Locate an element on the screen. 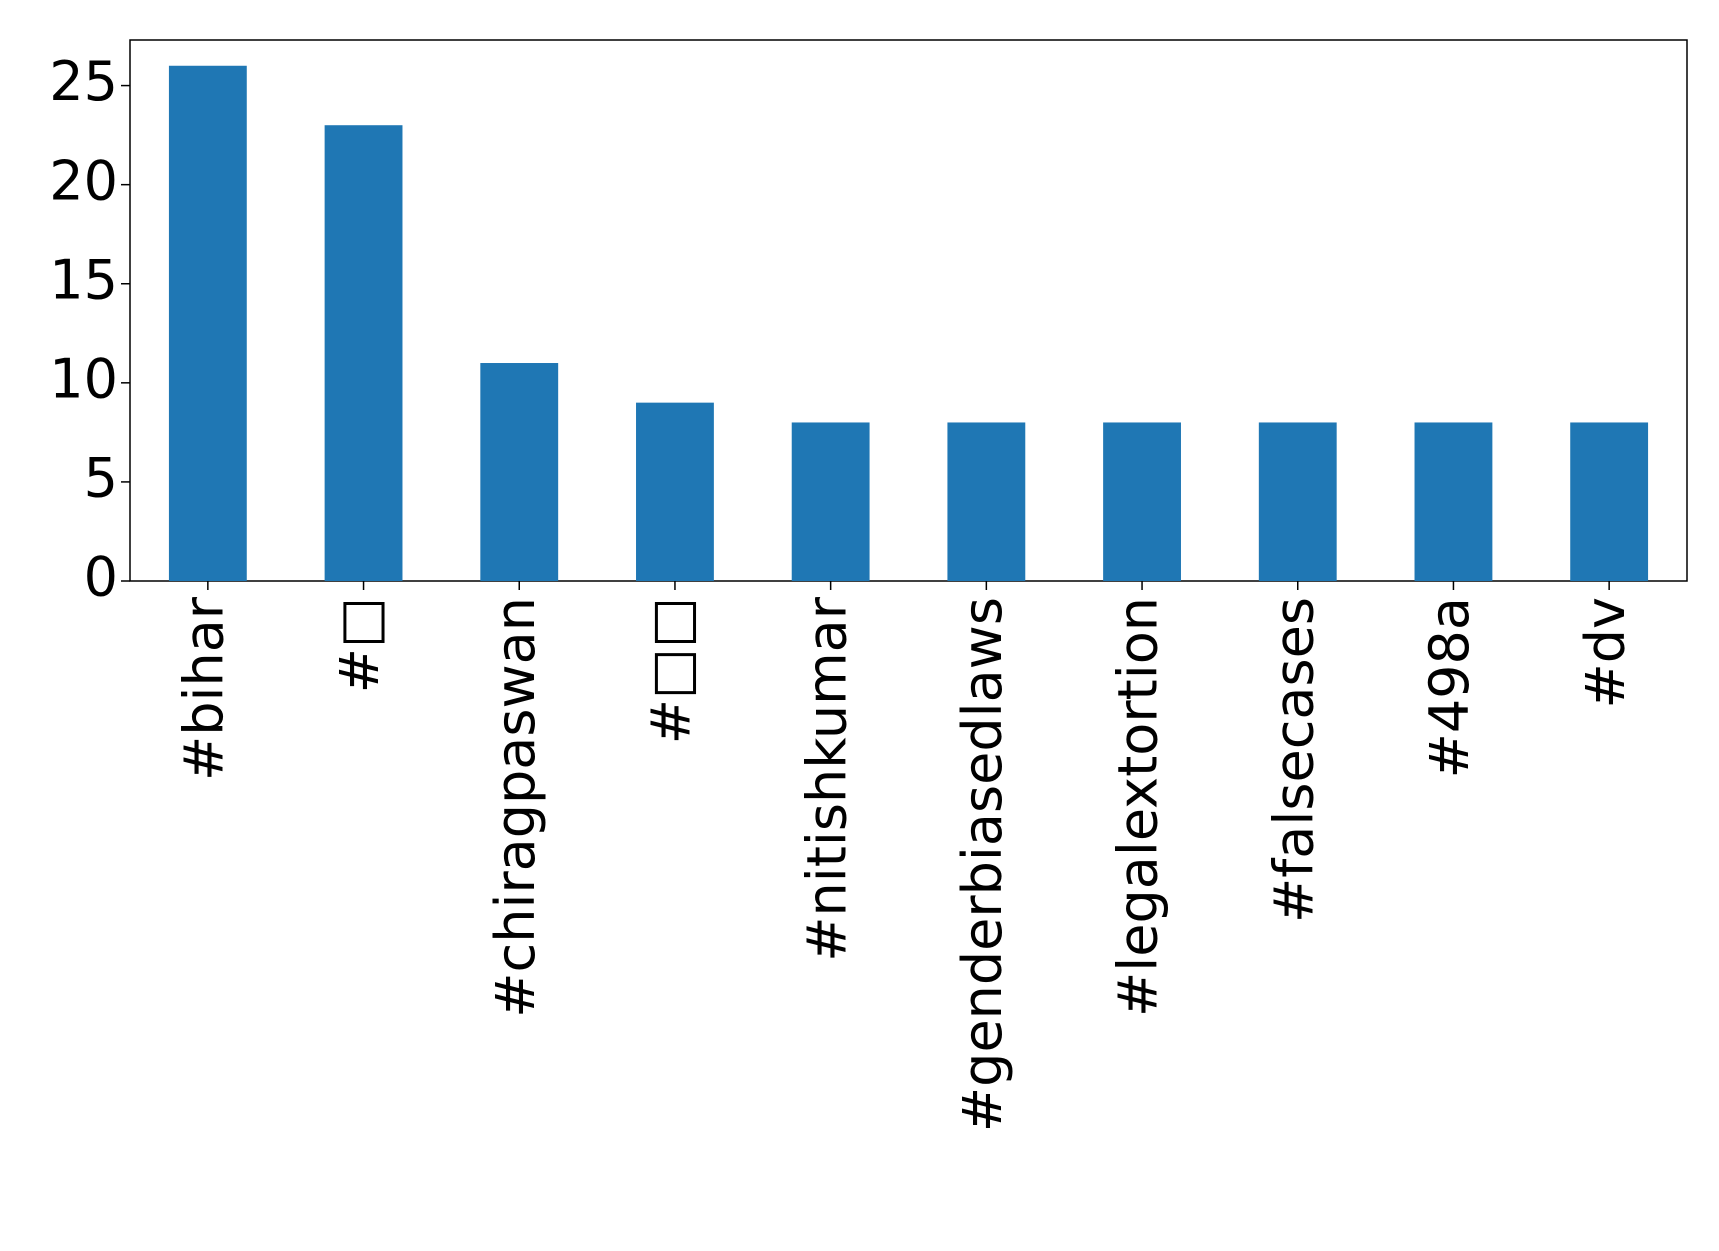 This screenshot has height=1251, width=1719. y-tick-label: 25 is located at coordinates (83, 81).